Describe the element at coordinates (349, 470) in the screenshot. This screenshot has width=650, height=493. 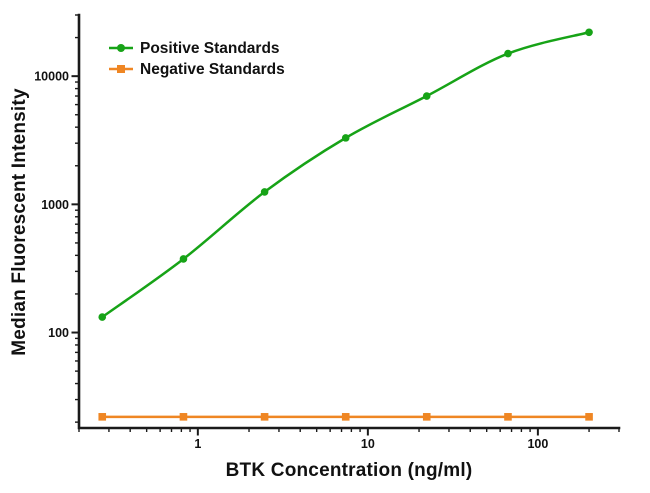
I see `x-axis-title: BTK Concentration (ng/ml)` at that location.